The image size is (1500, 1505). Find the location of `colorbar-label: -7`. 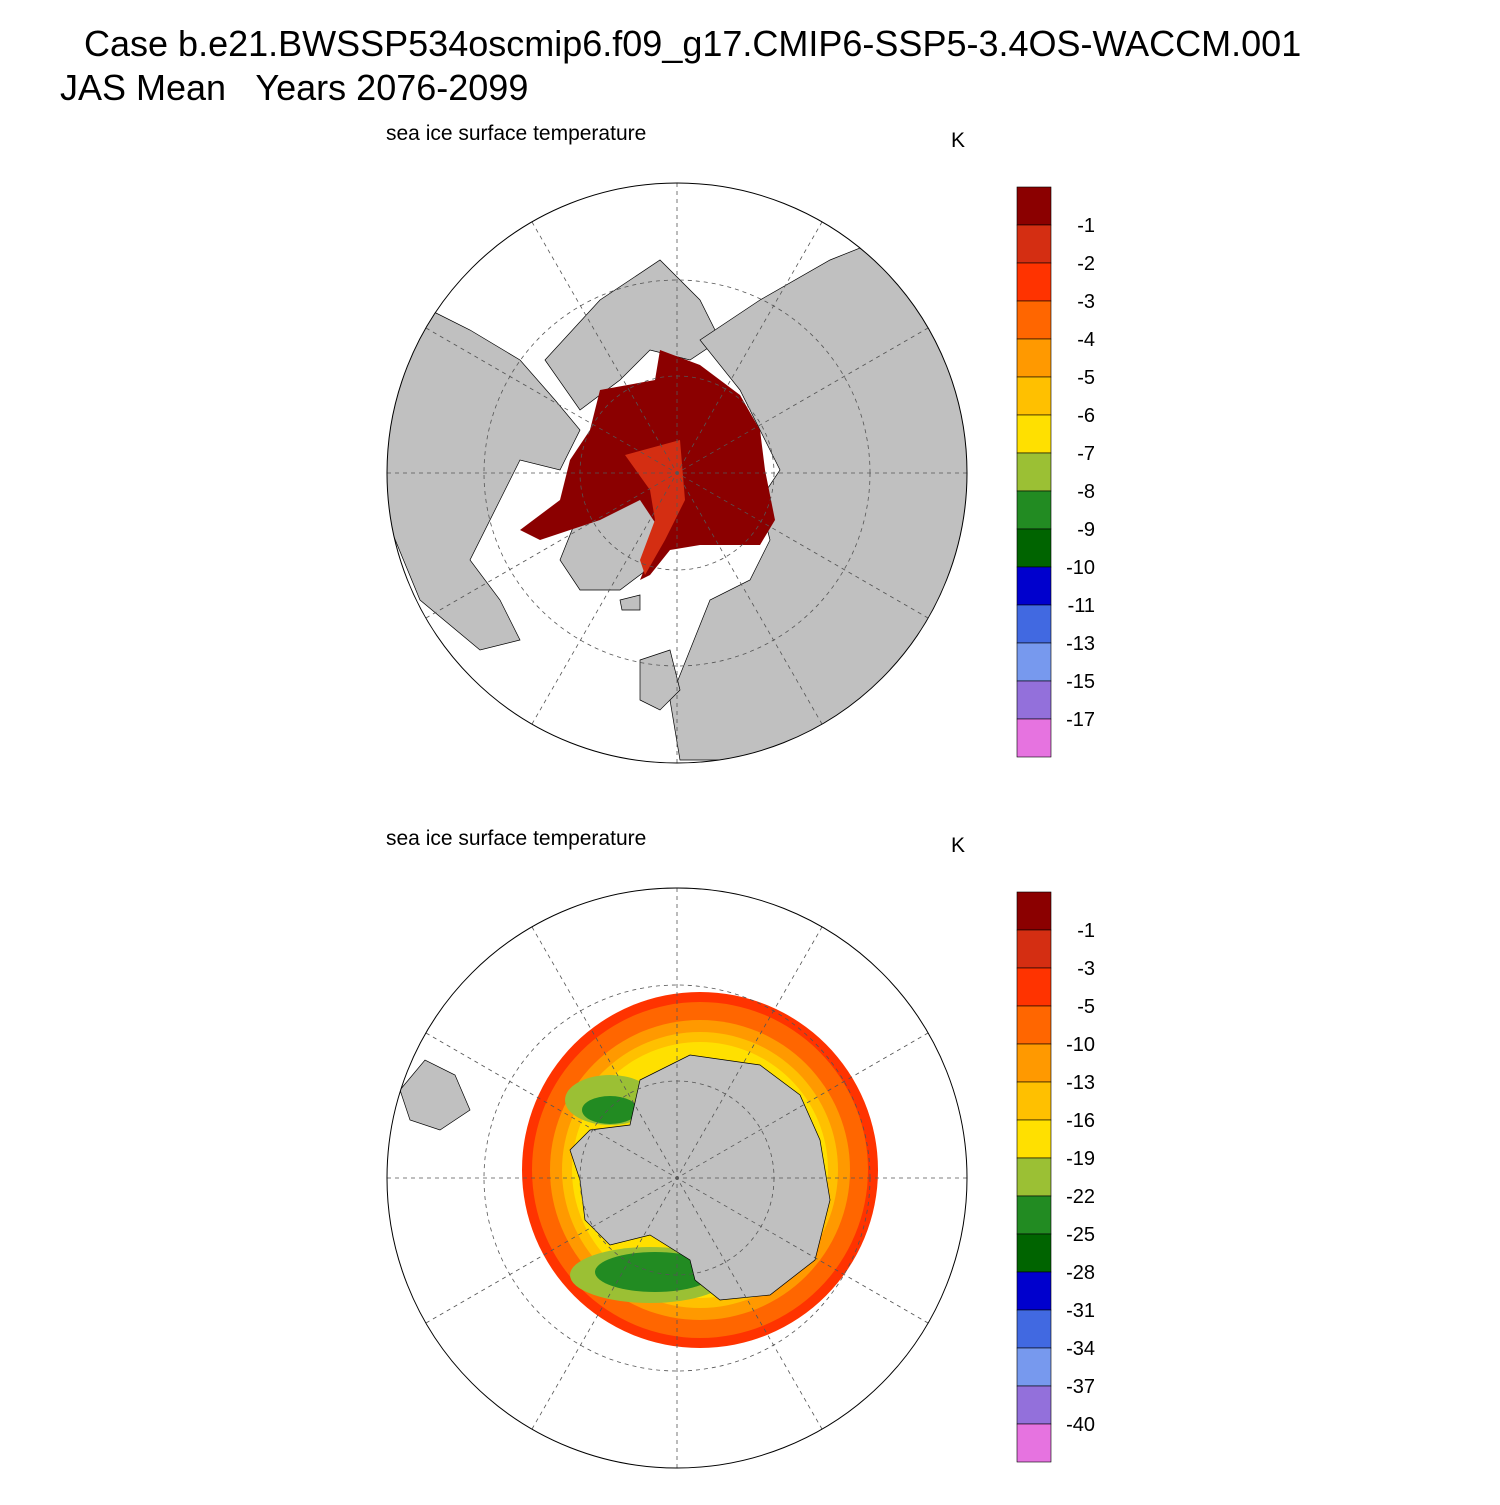

colorbar-label: -7 is located at coordinates (1086, 454).